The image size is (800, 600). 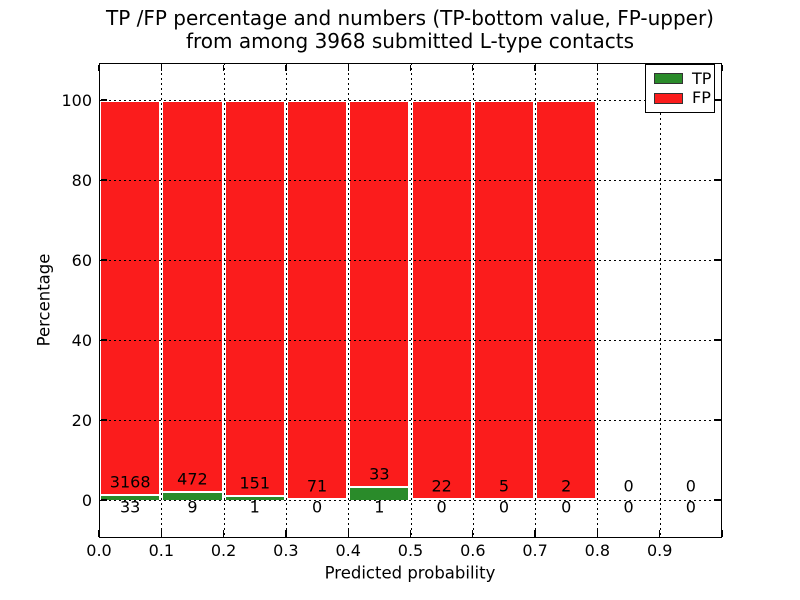 I want to click on gridline-x-0.2, so click(x=224, y=300).